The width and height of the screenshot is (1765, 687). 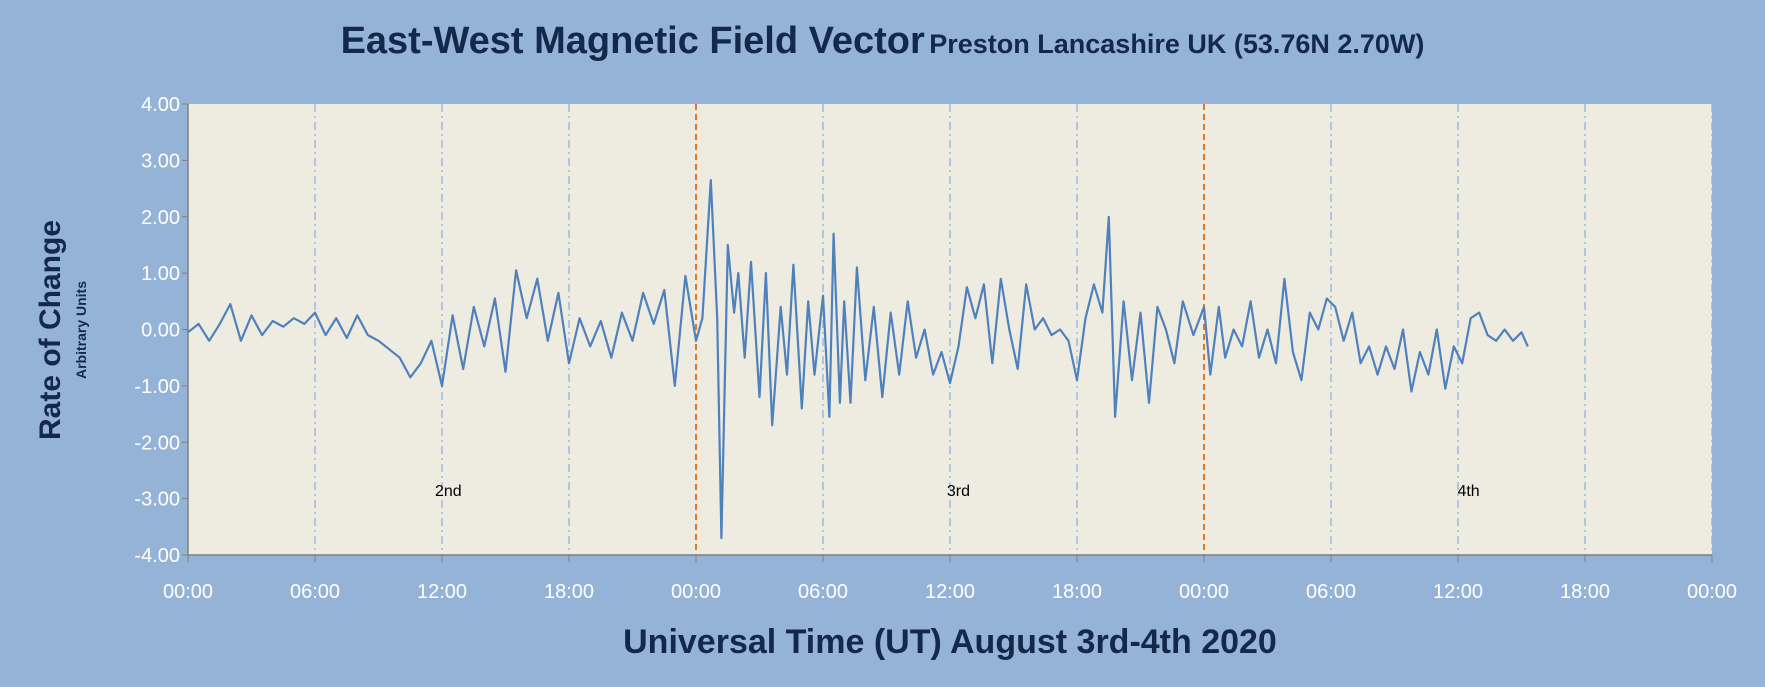 What do you see at coordinates (160, 161) in the screenshot?
I see `y-tick-label: 3.00` at bounding box center [160, 161].